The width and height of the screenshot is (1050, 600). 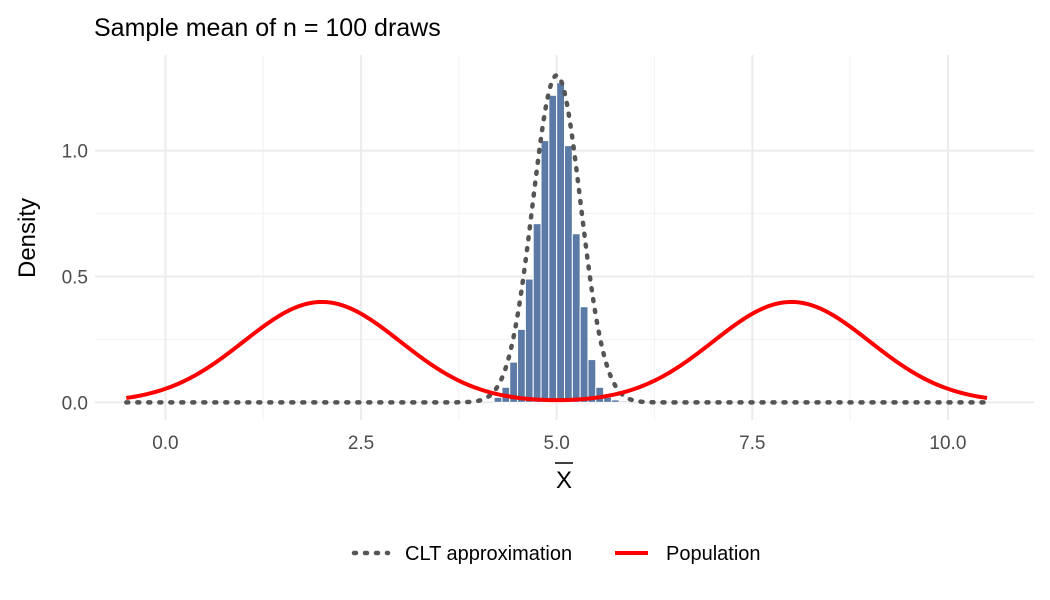 I want to click on y-axis-ticks: 0.0 0.5 1.0, so click(x=75, y=278).